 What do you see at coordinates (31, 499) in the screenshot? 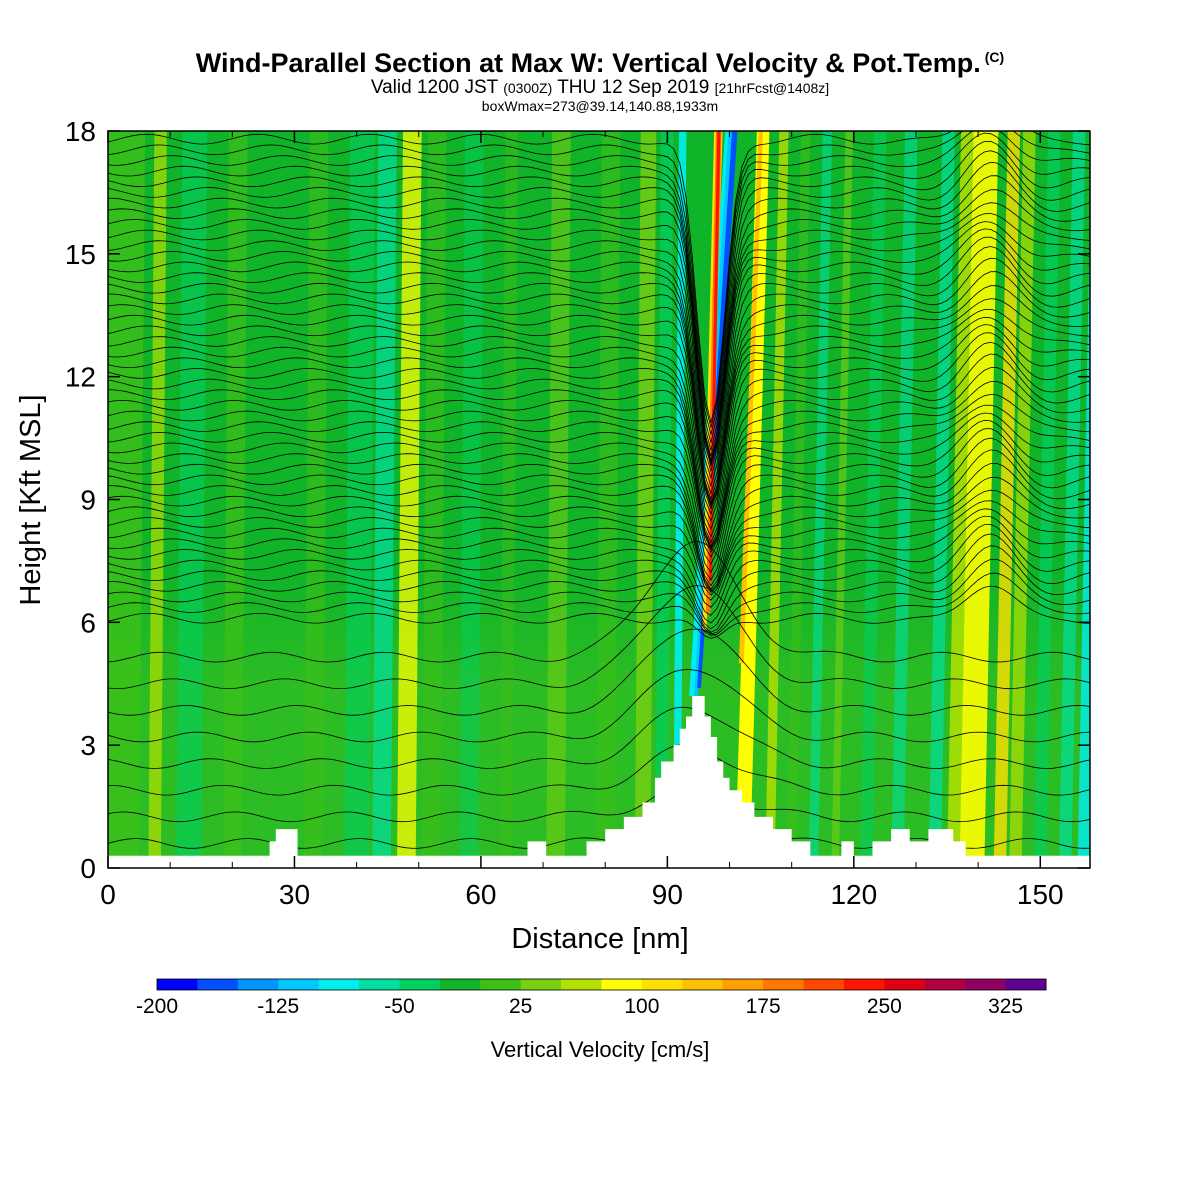
I see `y-axis-label: Height [Kft MSL]` at bounding box center [31, 499].